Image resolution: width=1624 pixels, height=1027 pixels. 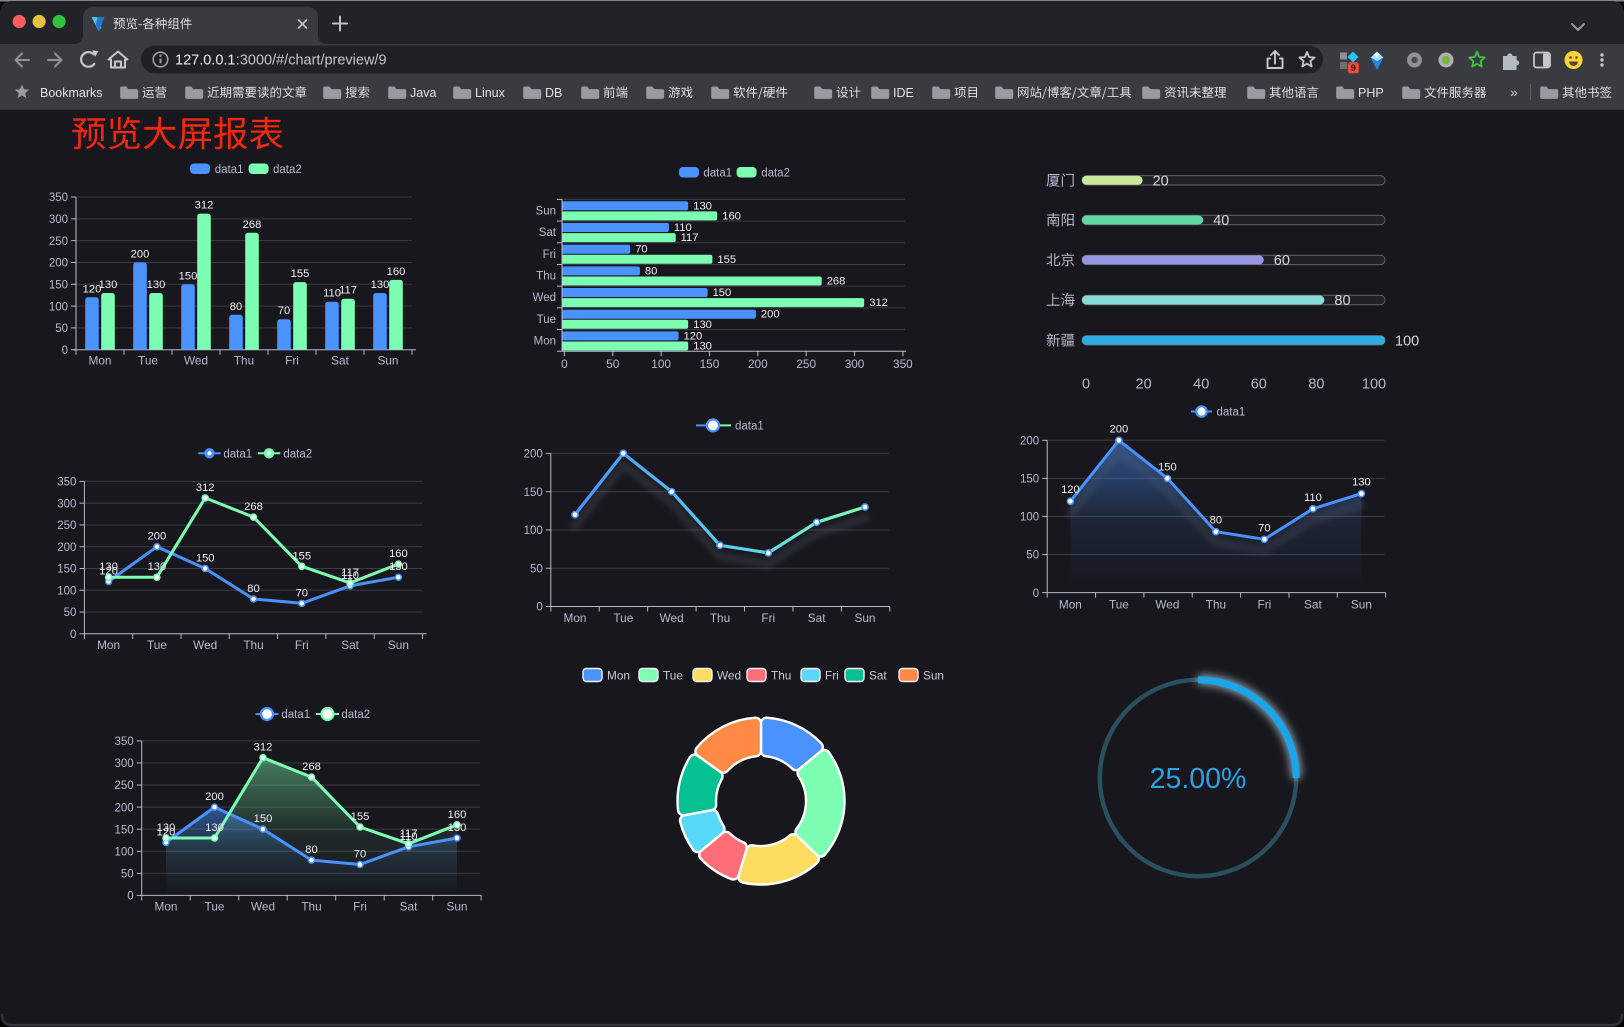 I want to click on svg-text: Java, so click(x=423, y=93).